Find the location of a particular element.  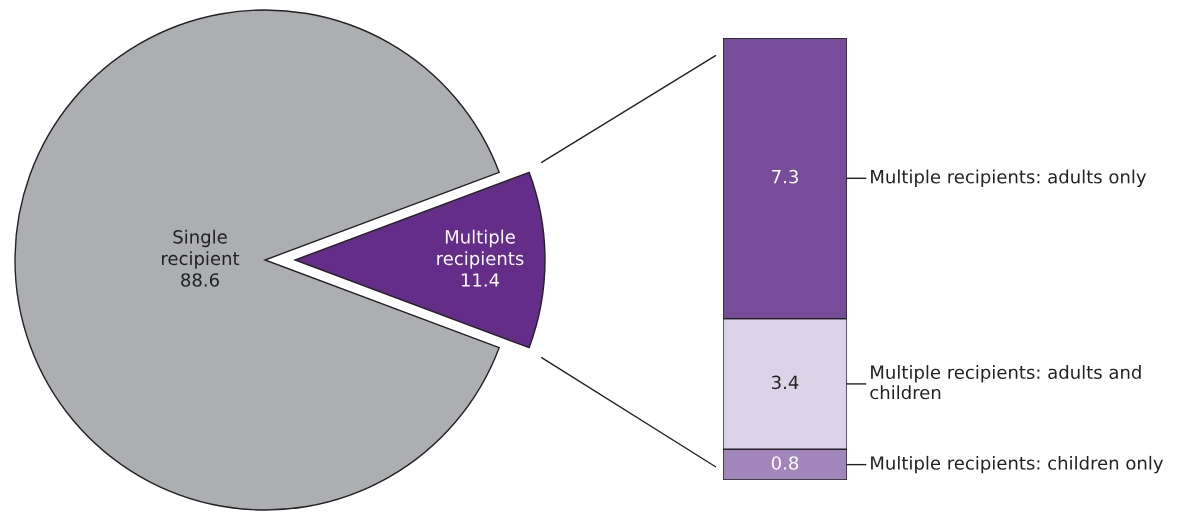

data-label: 3.4 is located at coordinates (785, 382).